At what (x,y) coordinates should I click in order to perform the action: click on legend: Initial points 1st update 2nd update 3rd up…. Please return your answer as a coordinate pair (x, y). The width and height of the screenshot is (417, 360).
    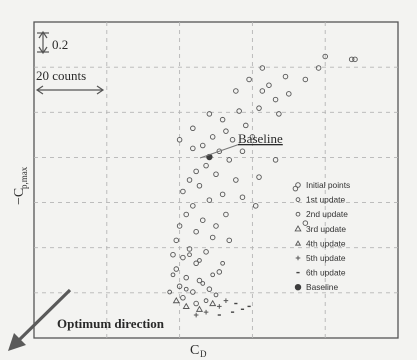
    Looking at the image, I should click on (322, 236).